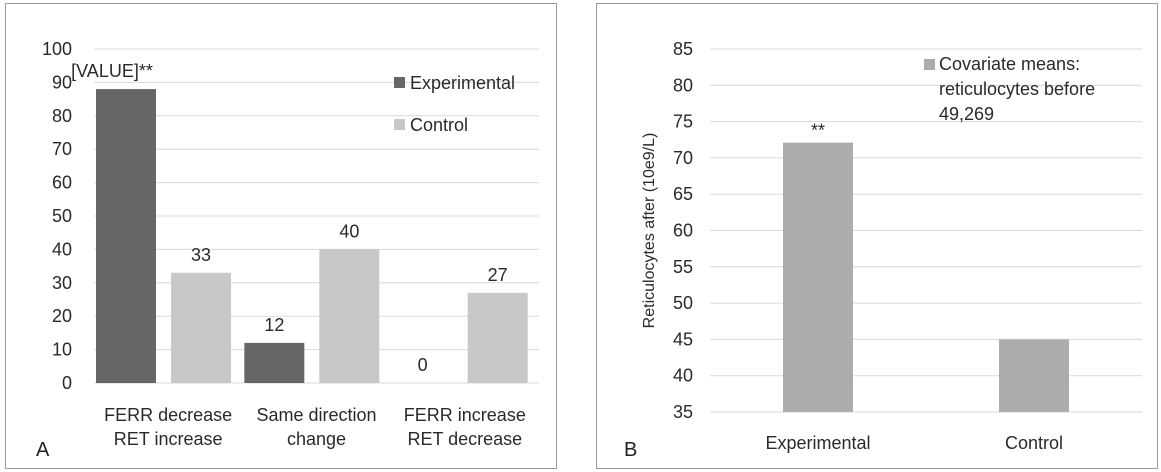 This screenshot has height=472, width=1161. I want to click on y-tick-label: 100, so click(57, 49).